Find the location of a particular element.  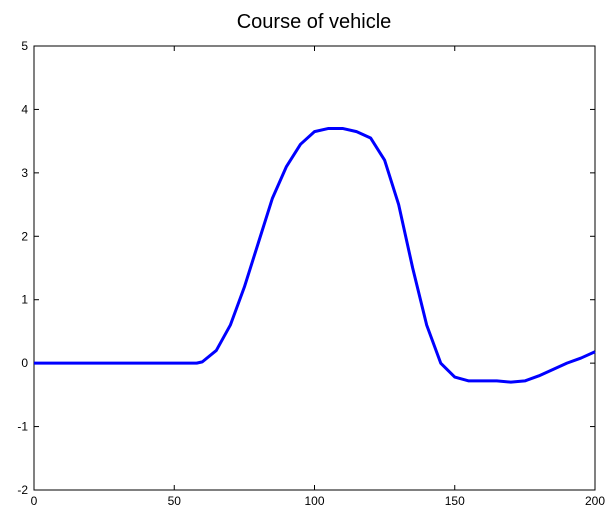

x-tick-label: 150 is located at coordinates (455, 501).